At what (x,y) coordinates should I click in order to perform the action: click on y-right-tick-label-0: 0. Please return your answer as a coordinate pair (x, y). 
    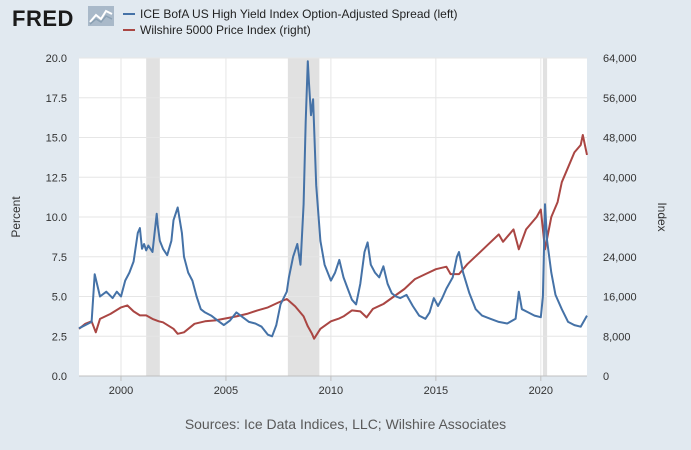
    Looking at the image, I should click on (606, 377).